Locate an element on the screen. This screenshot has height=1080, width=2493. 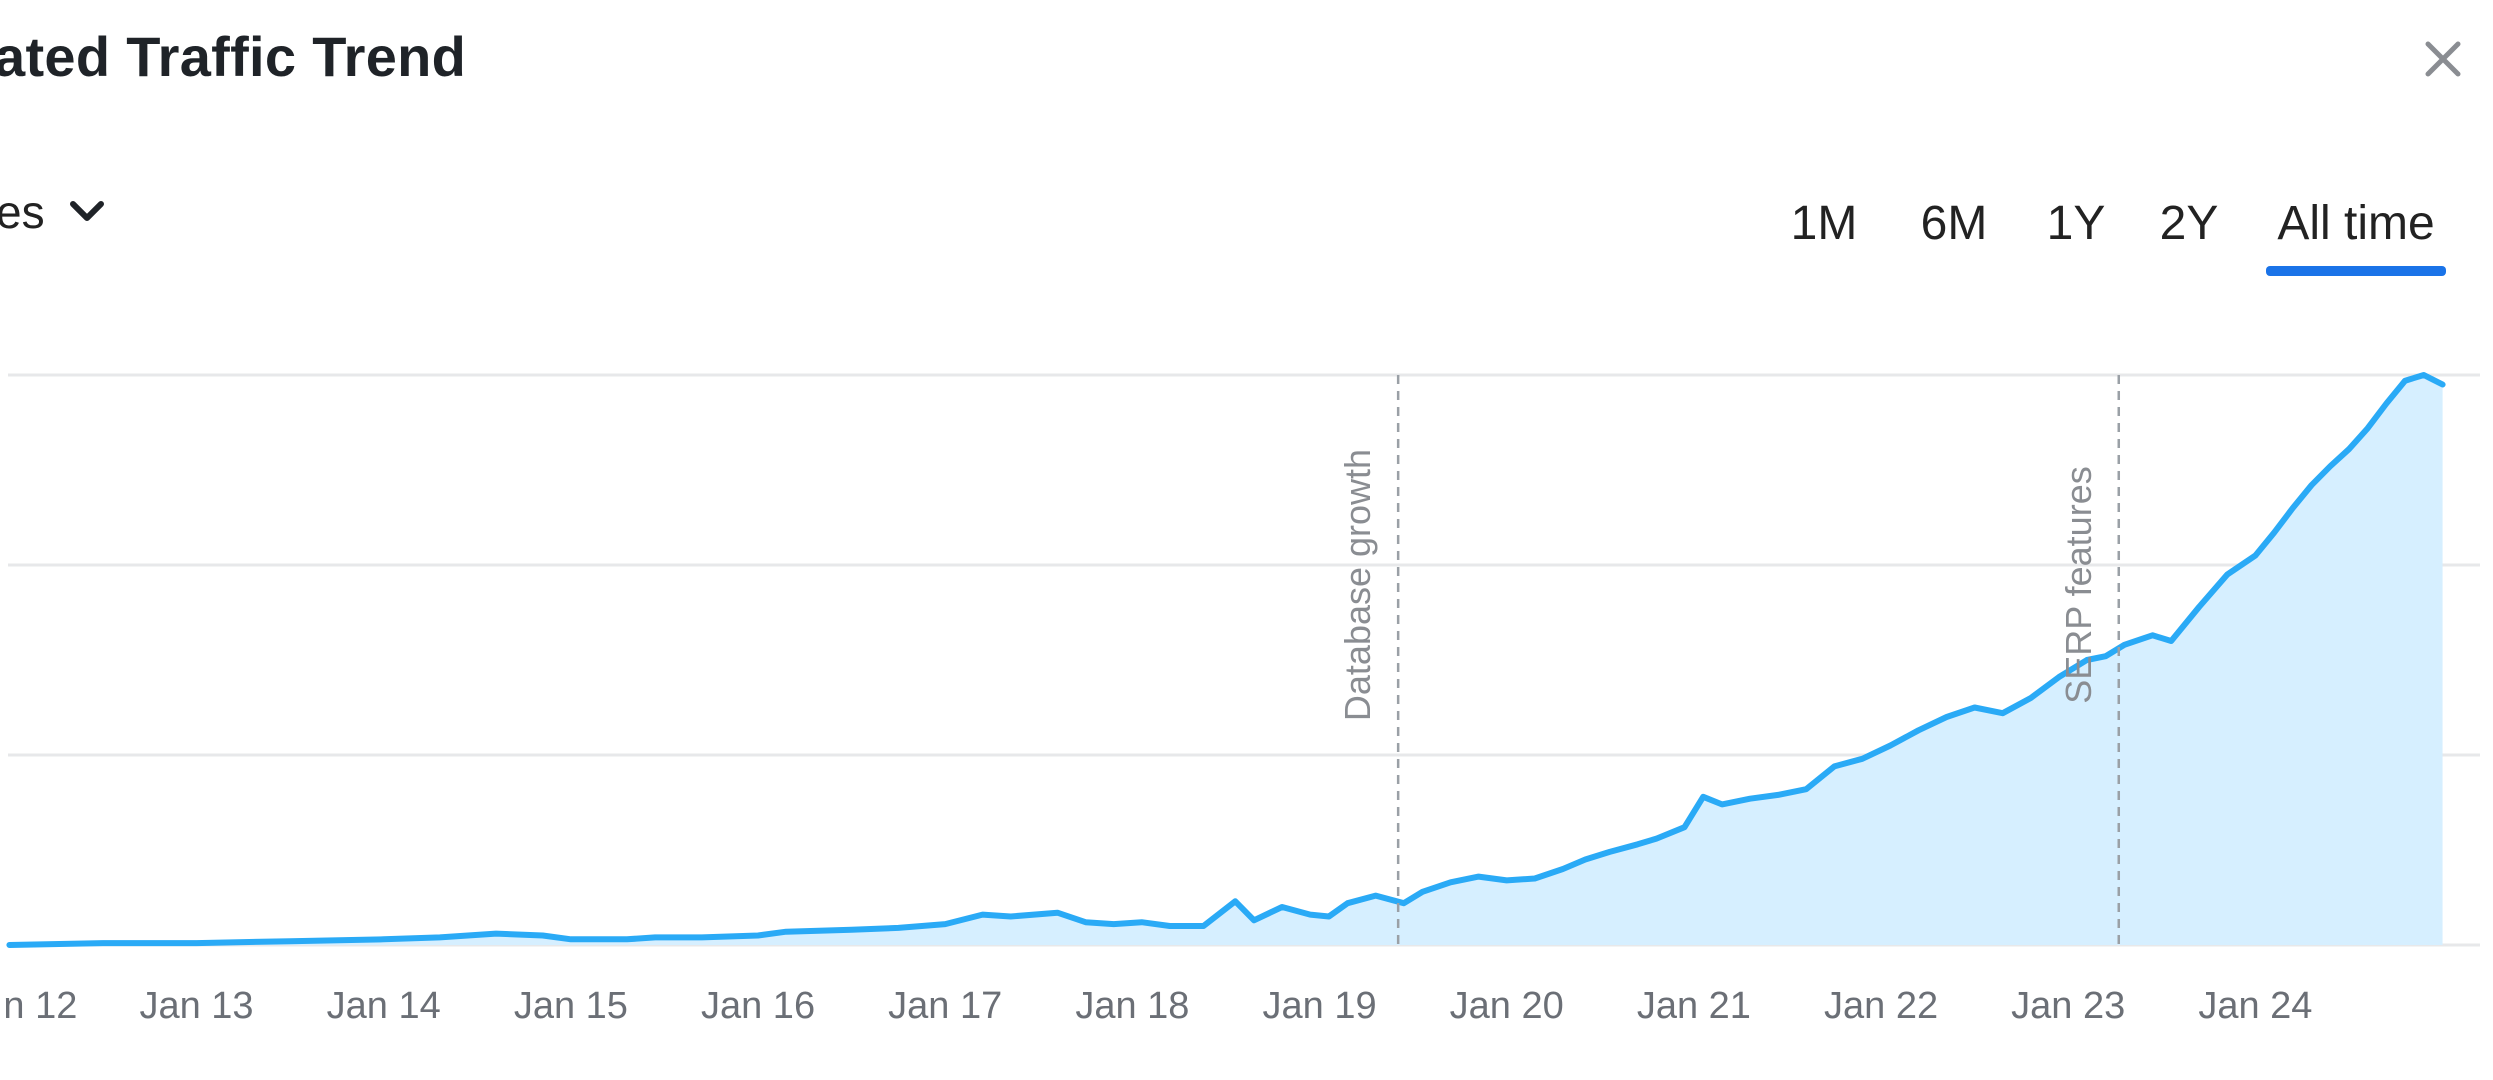
x-tick-label: Jan 16 is located at coordinates (758, 1006).